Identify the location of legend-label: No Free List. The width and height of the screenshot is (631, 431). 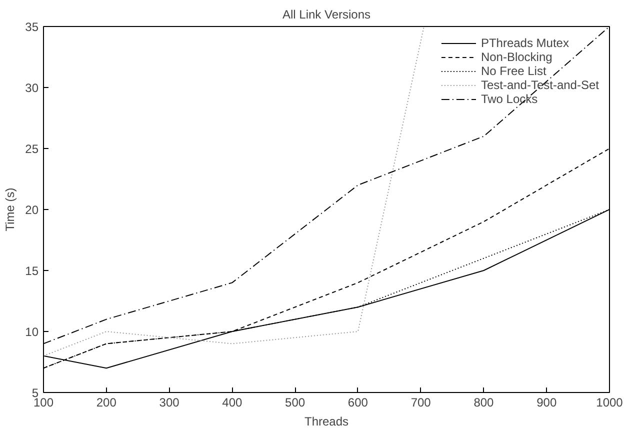
(513, 71).